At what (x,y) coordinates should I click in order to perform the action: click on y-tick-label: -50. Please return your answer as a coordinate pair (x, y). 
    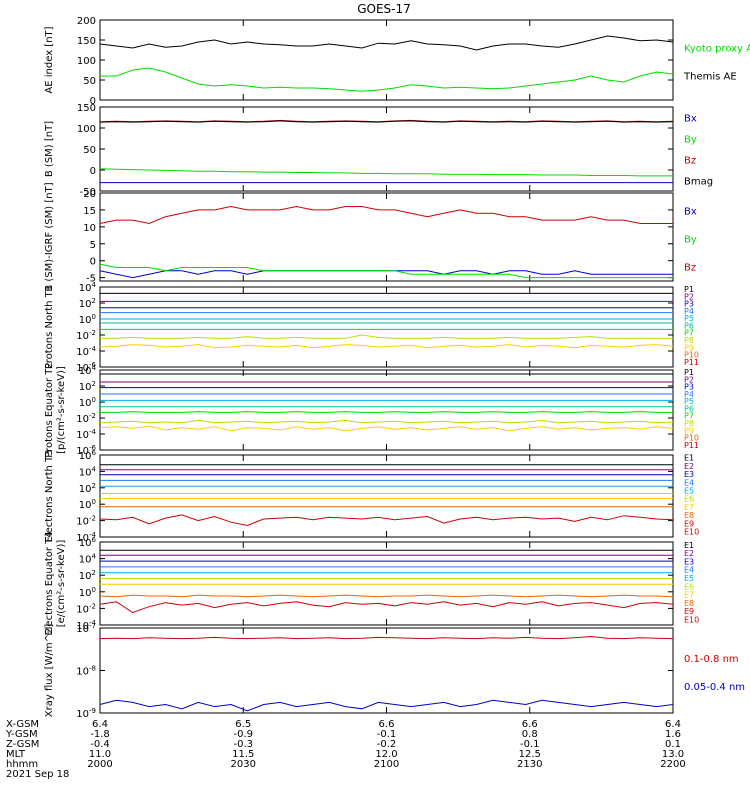
    Looking at the image, I should click on (88, 192).